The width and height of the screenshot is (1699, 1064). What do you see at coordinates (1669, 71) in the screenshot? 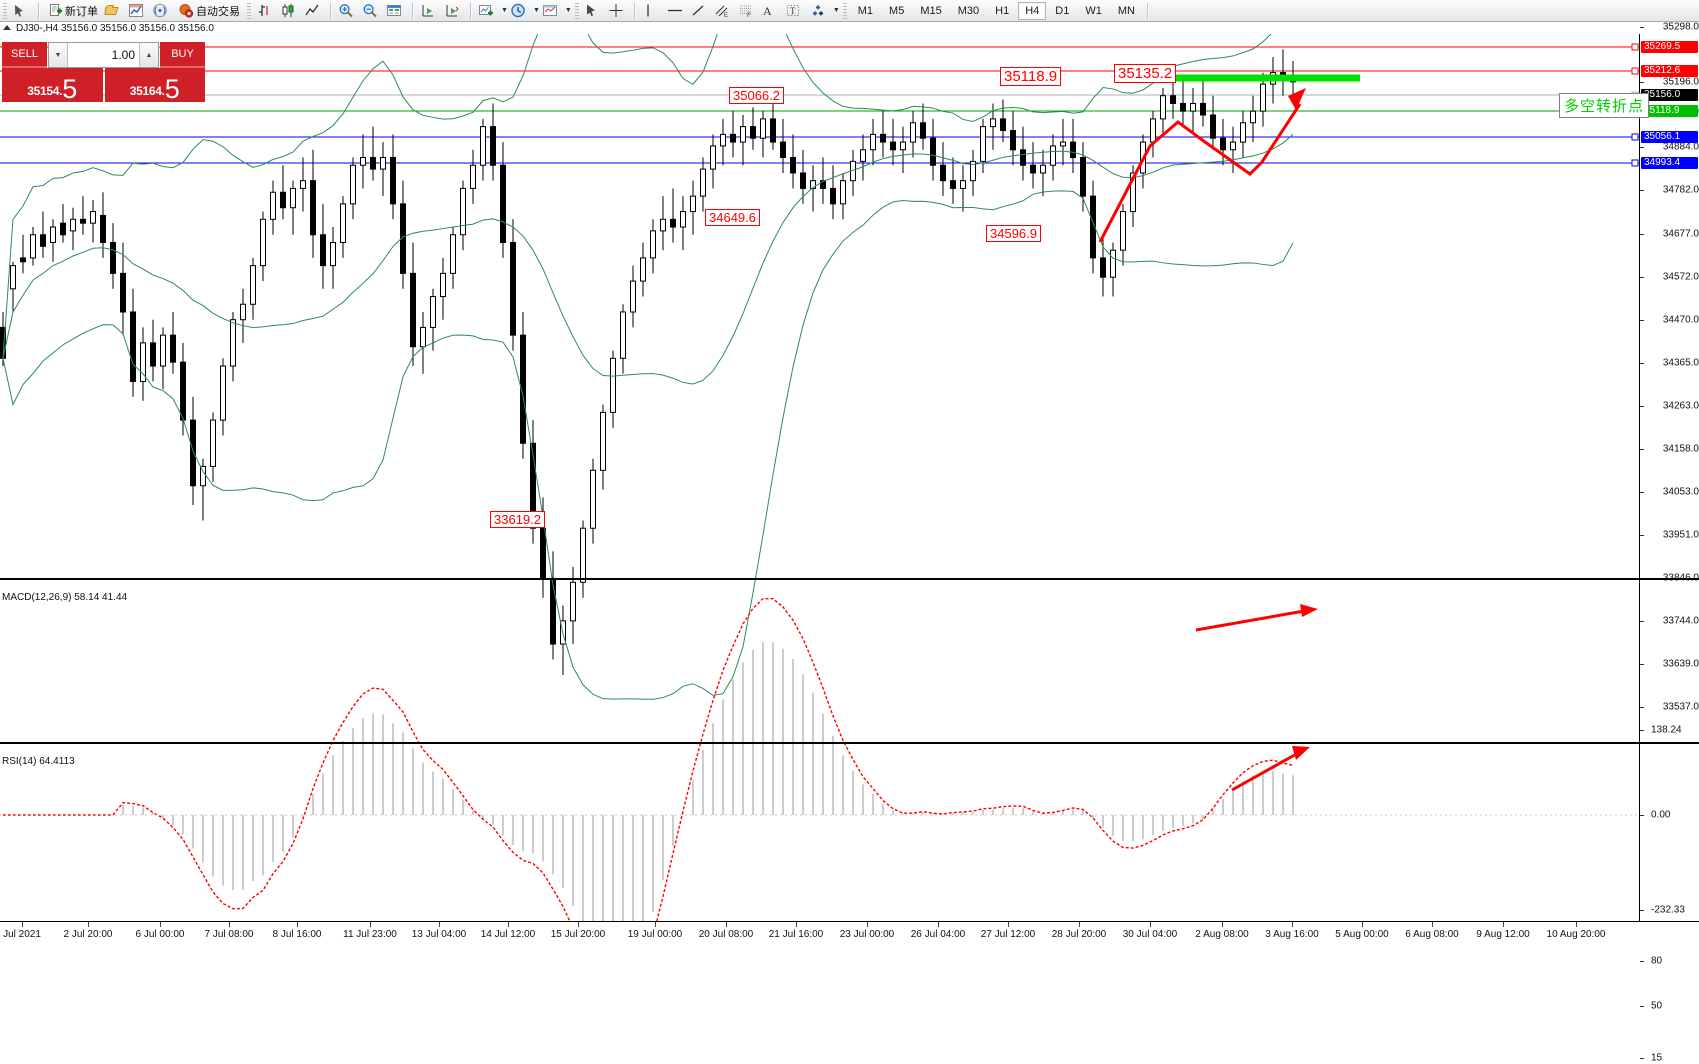
I see `price-level-tag: 35212.6` at bounding box center [1669, 71].